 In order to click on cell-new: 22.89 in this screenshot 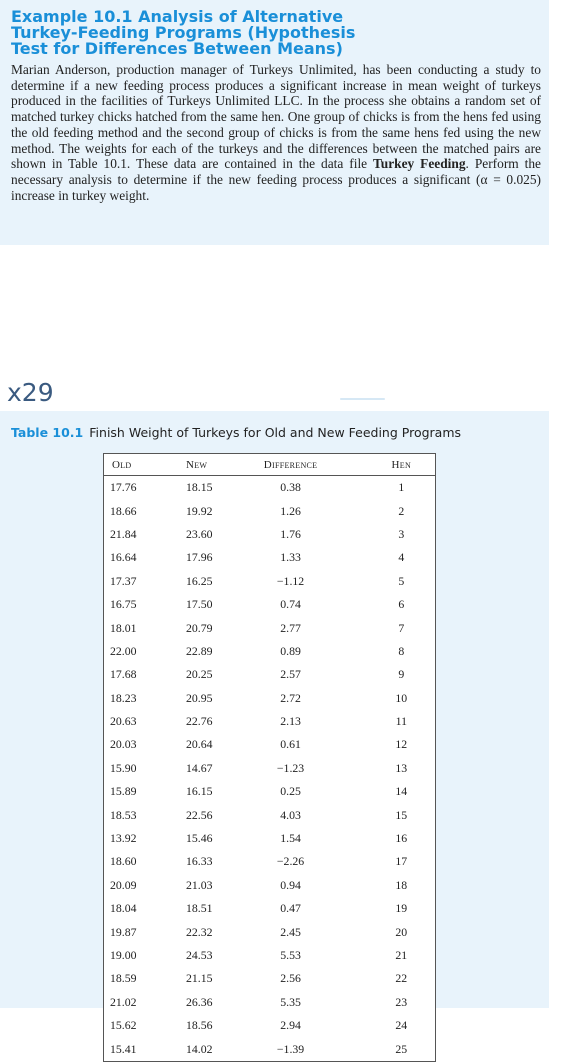, I will do `click(199, 650)`.